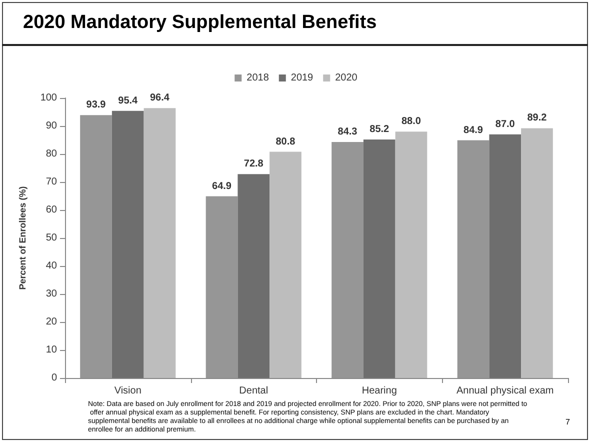  Describe the element at coordinates (222, 186) in the screenshot. I see `text: 64.9` at that location.